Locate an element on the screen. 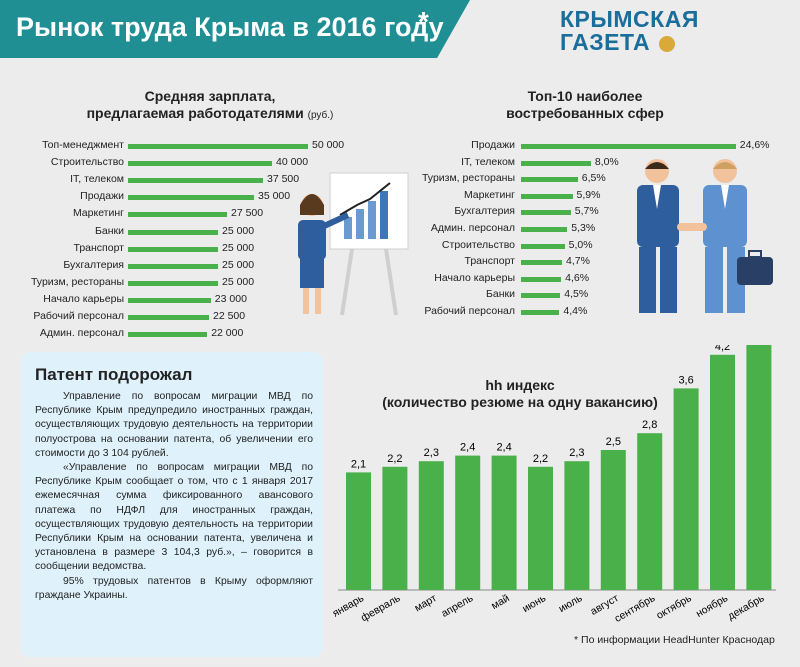 This screenshot has height=667, width=800. bar-value-label: 35 000 is located at coordinates (274, 196).